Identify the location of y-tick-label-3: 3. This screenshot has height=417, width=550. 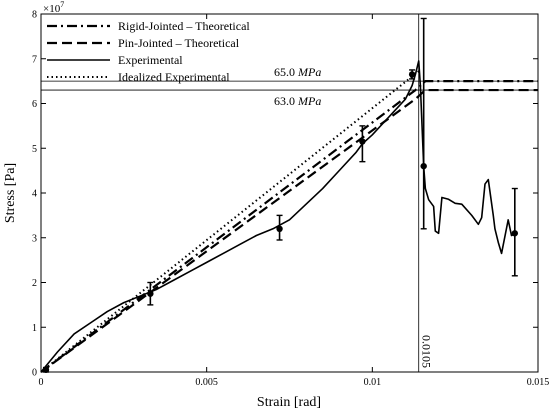
(34, 238).